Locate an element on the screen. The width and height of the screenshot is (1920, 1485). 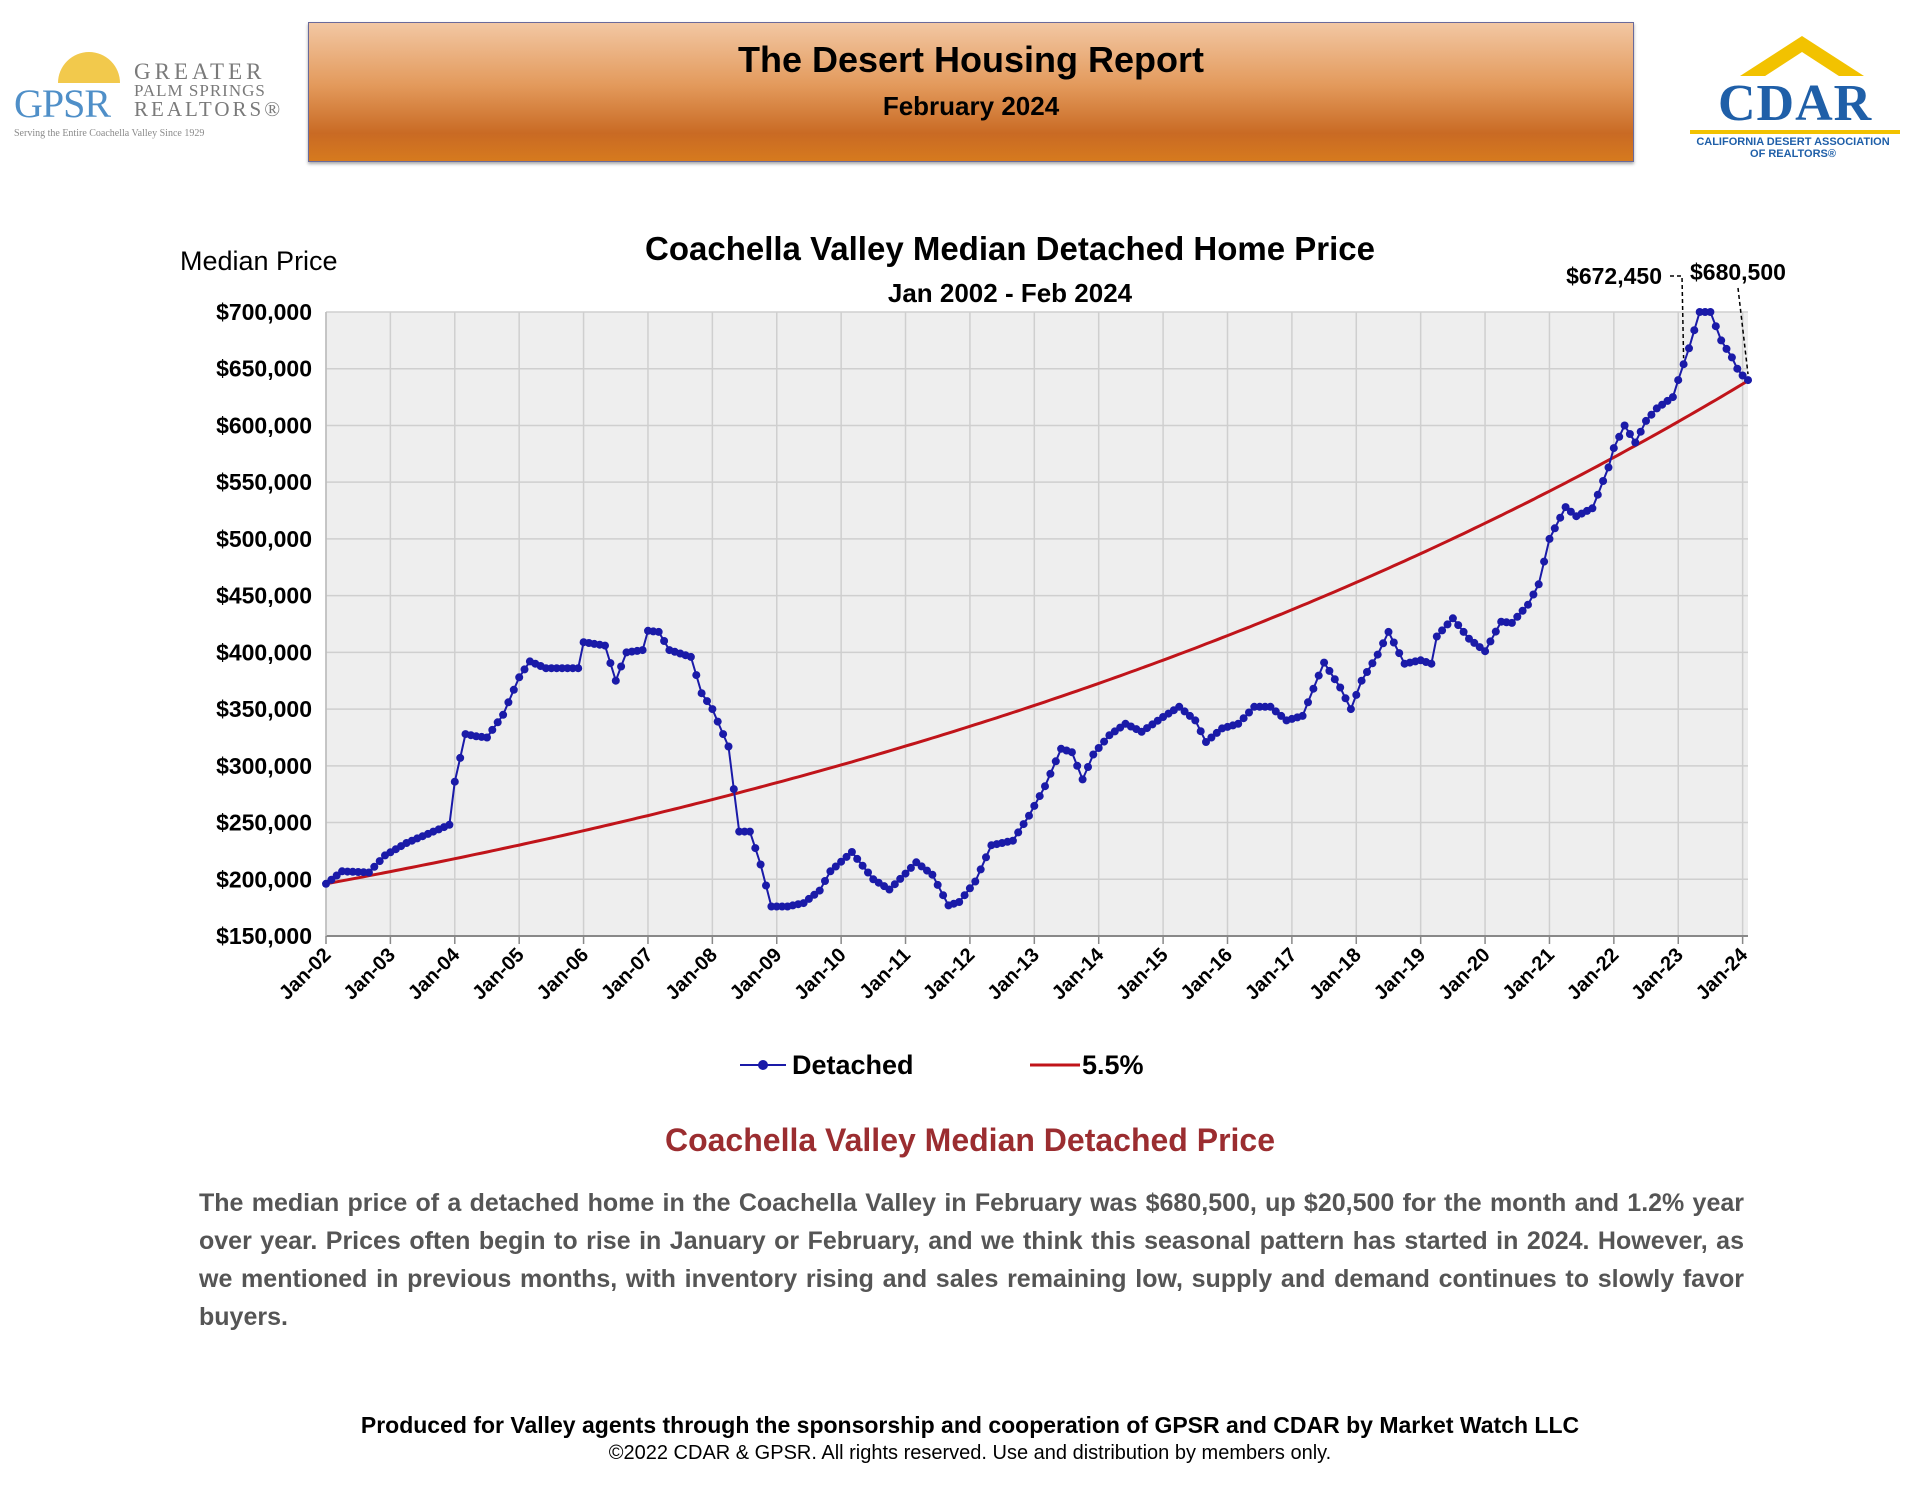
x-tick-label: Jan-04 is located at coordinates (434, 973).